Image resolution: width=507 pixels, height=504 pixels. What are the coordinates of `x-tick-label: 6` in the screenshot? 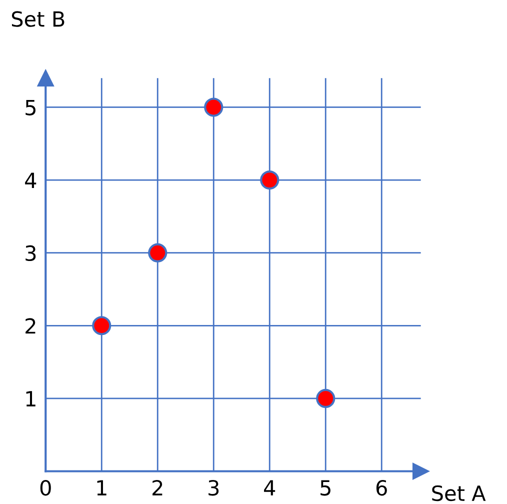 It's located at (381, 488).